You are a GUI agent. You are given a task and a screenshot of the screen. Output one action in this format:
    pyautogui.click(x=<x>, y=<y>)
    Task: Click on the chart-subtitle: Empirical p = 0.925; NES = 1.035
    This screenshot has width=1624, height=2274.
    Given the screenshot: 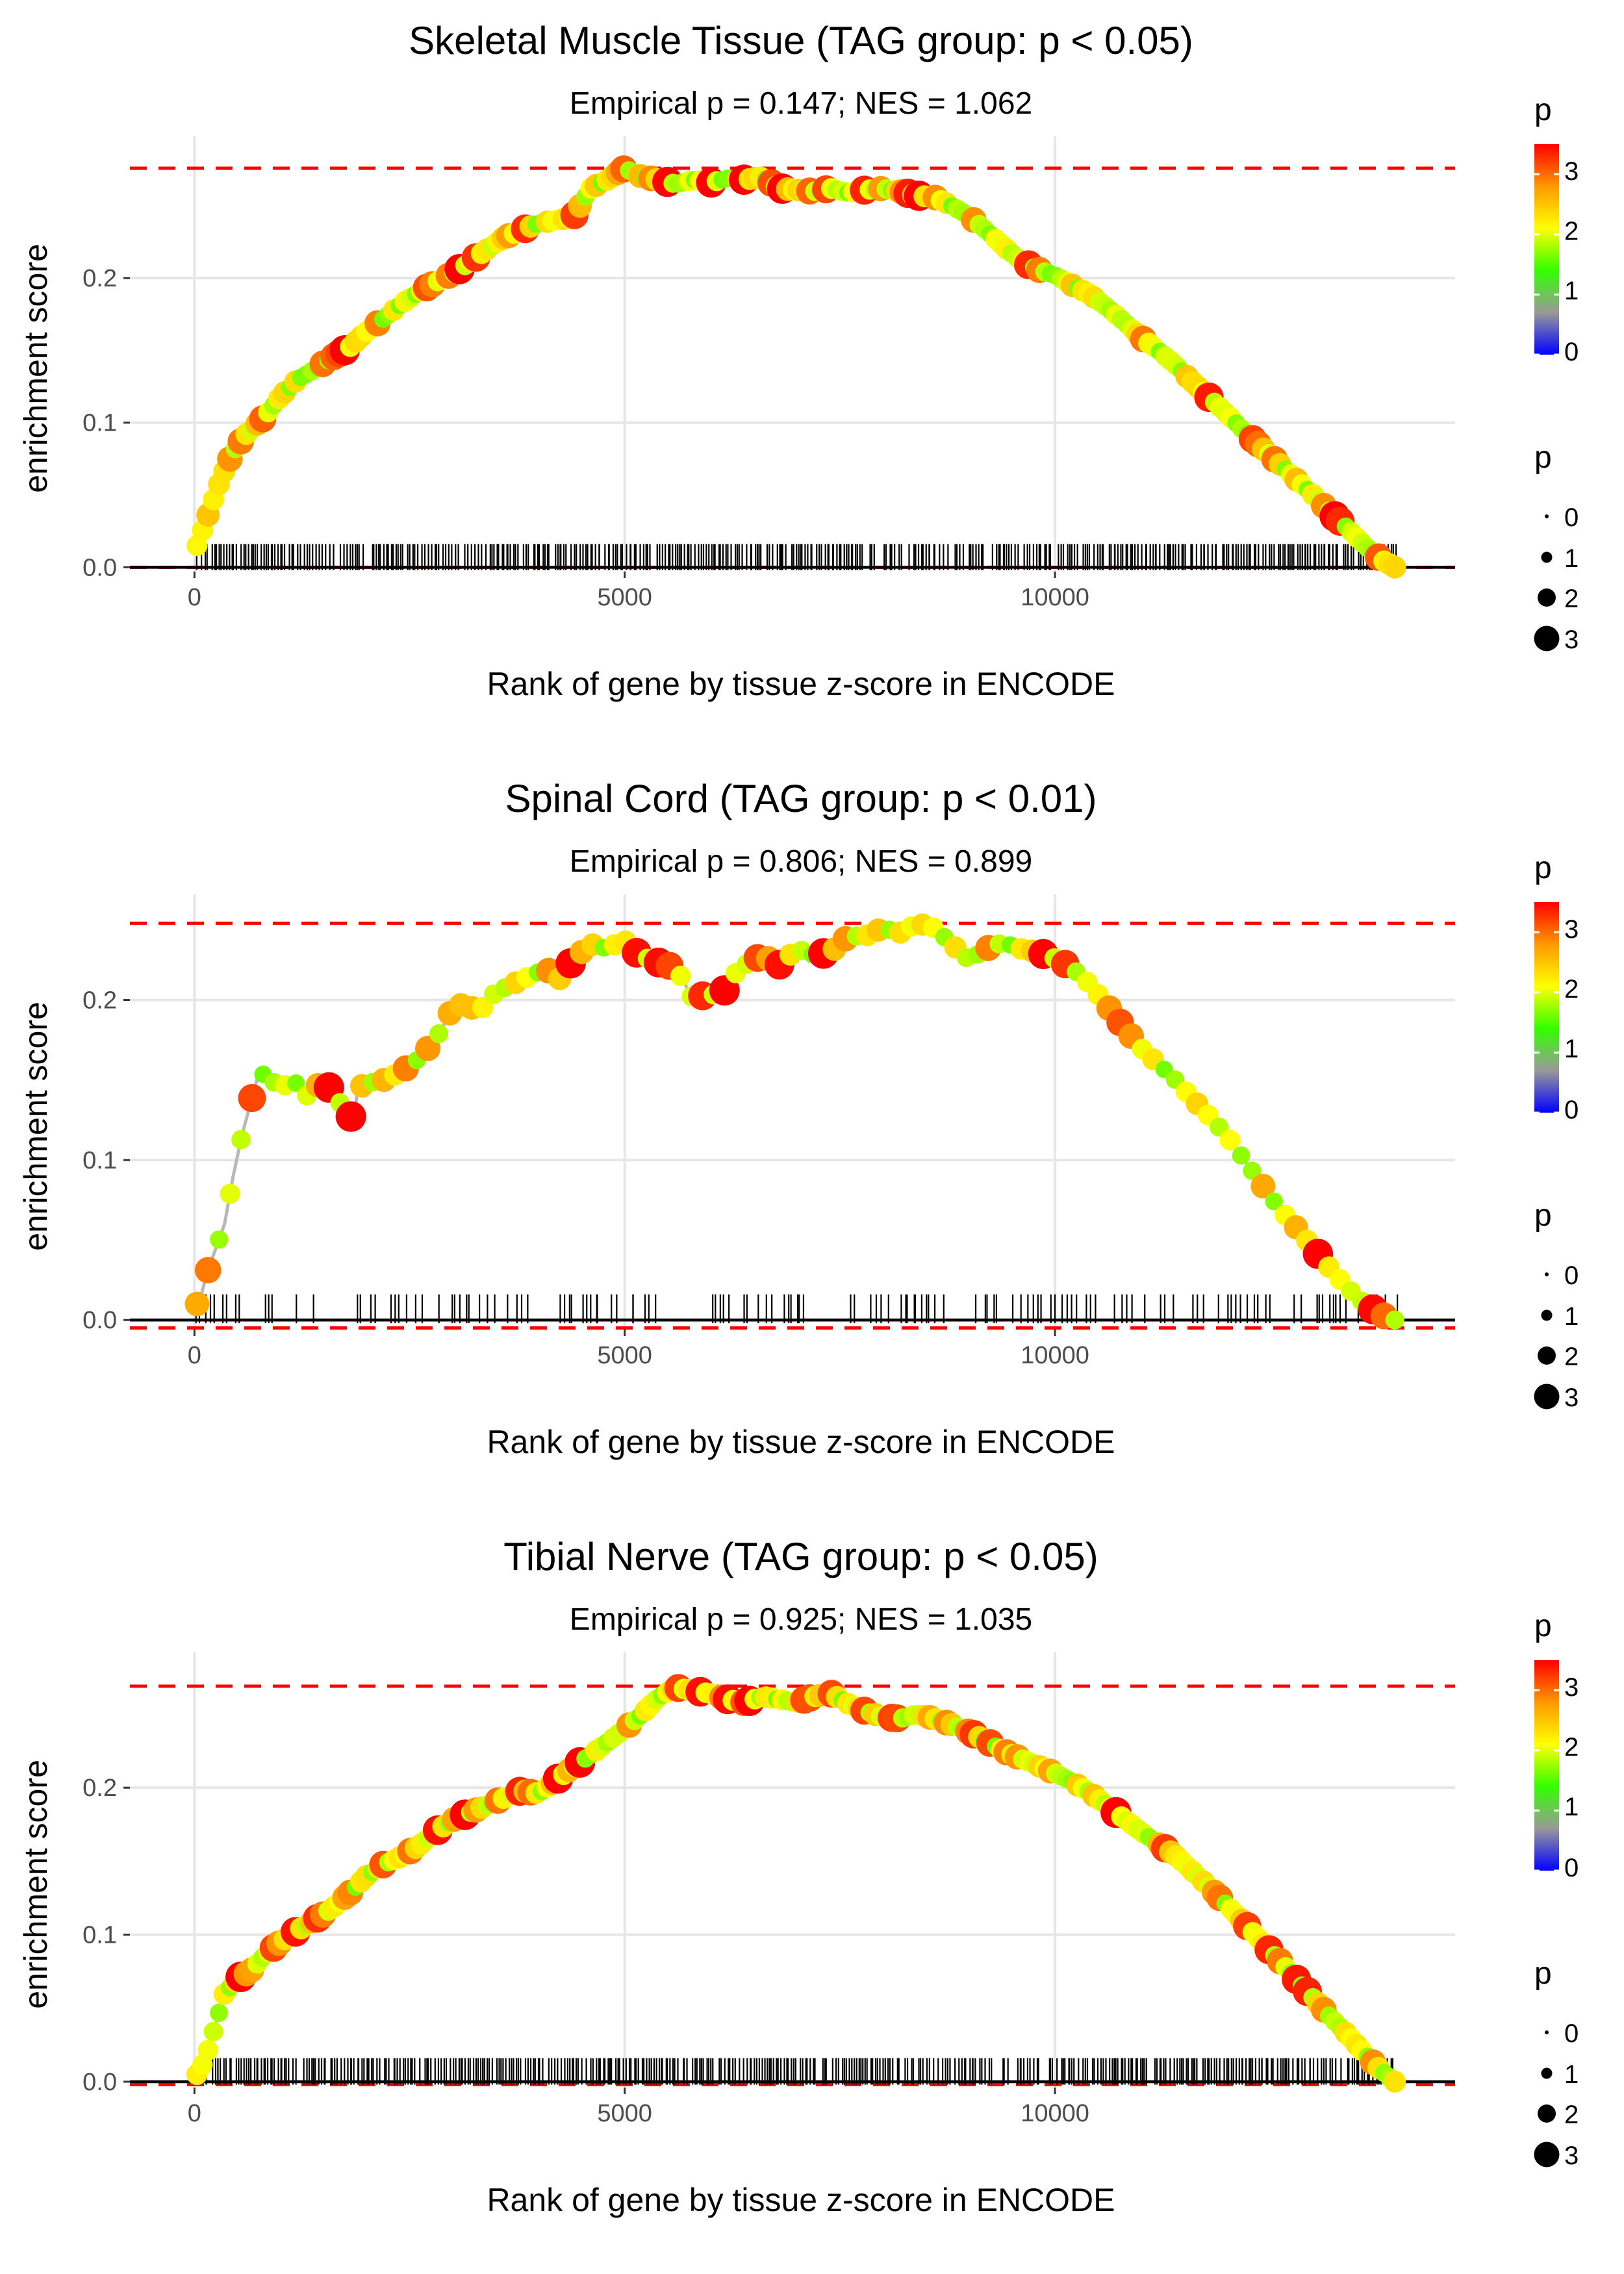 What is the action you would take?
    pyautogui.click(x=801, y=1620)
    